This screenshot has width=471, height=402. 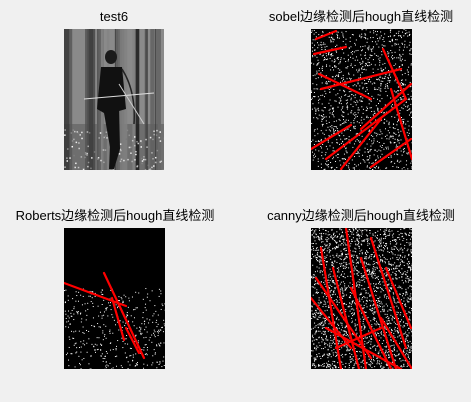 I want to click on sobel-edge-image, so click(x=361, y=99).